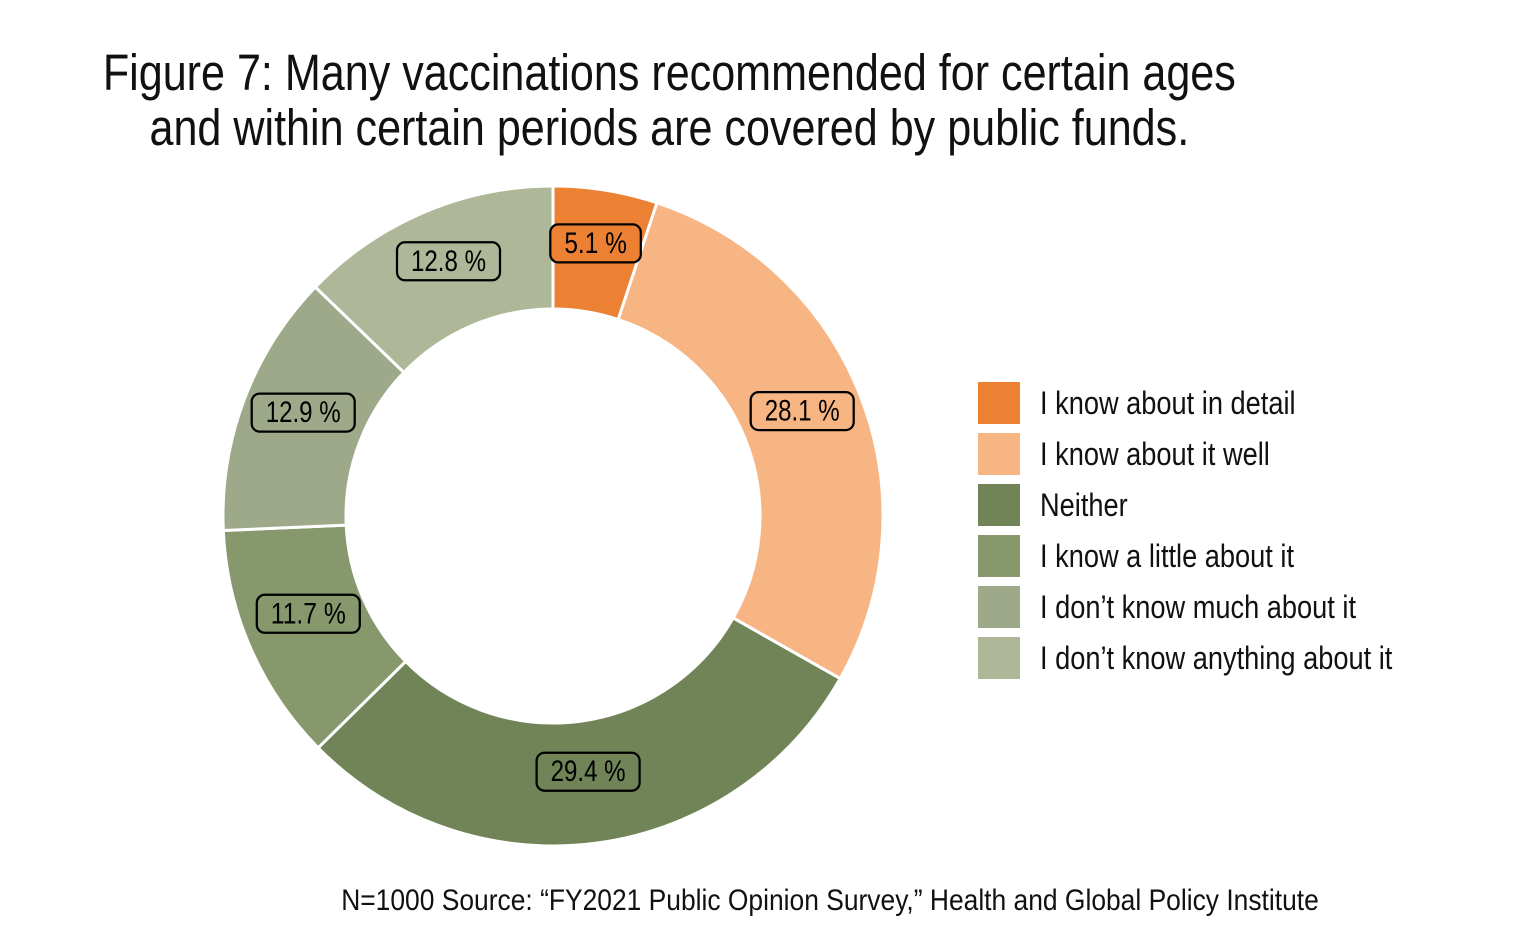 The height and width of the screenshot is (951, 1540). I want to click on segment-label: 12.8 %, so click(448, 261).